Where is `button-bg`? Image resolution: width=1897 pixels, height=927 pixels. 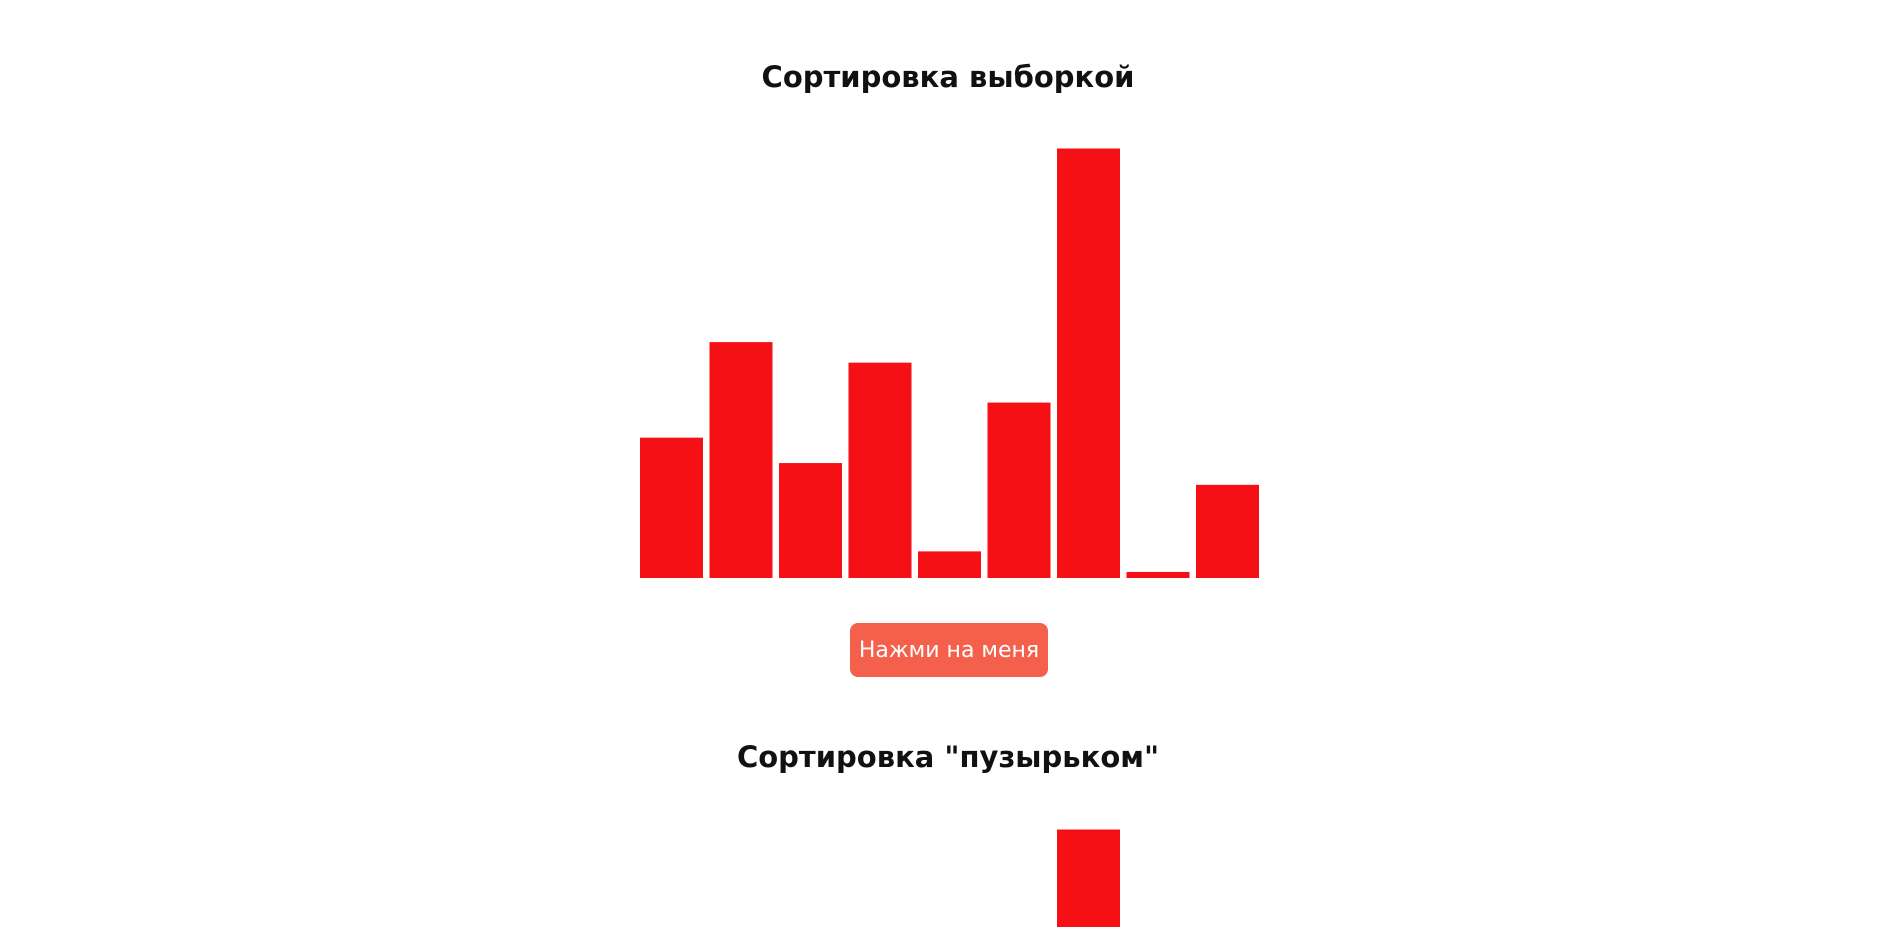
button-bg is located at coordinates (949, 650).